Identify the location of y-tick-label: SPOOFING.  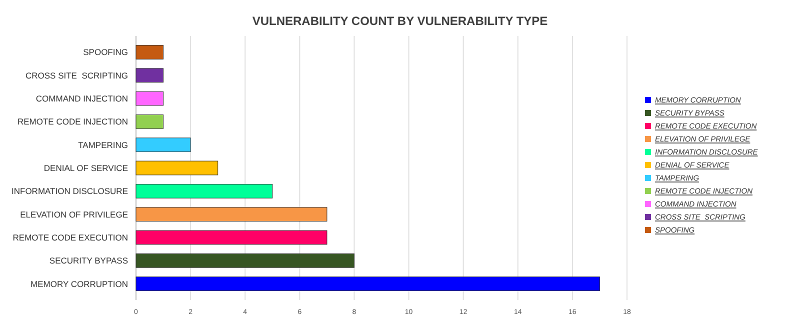
(105, 52).